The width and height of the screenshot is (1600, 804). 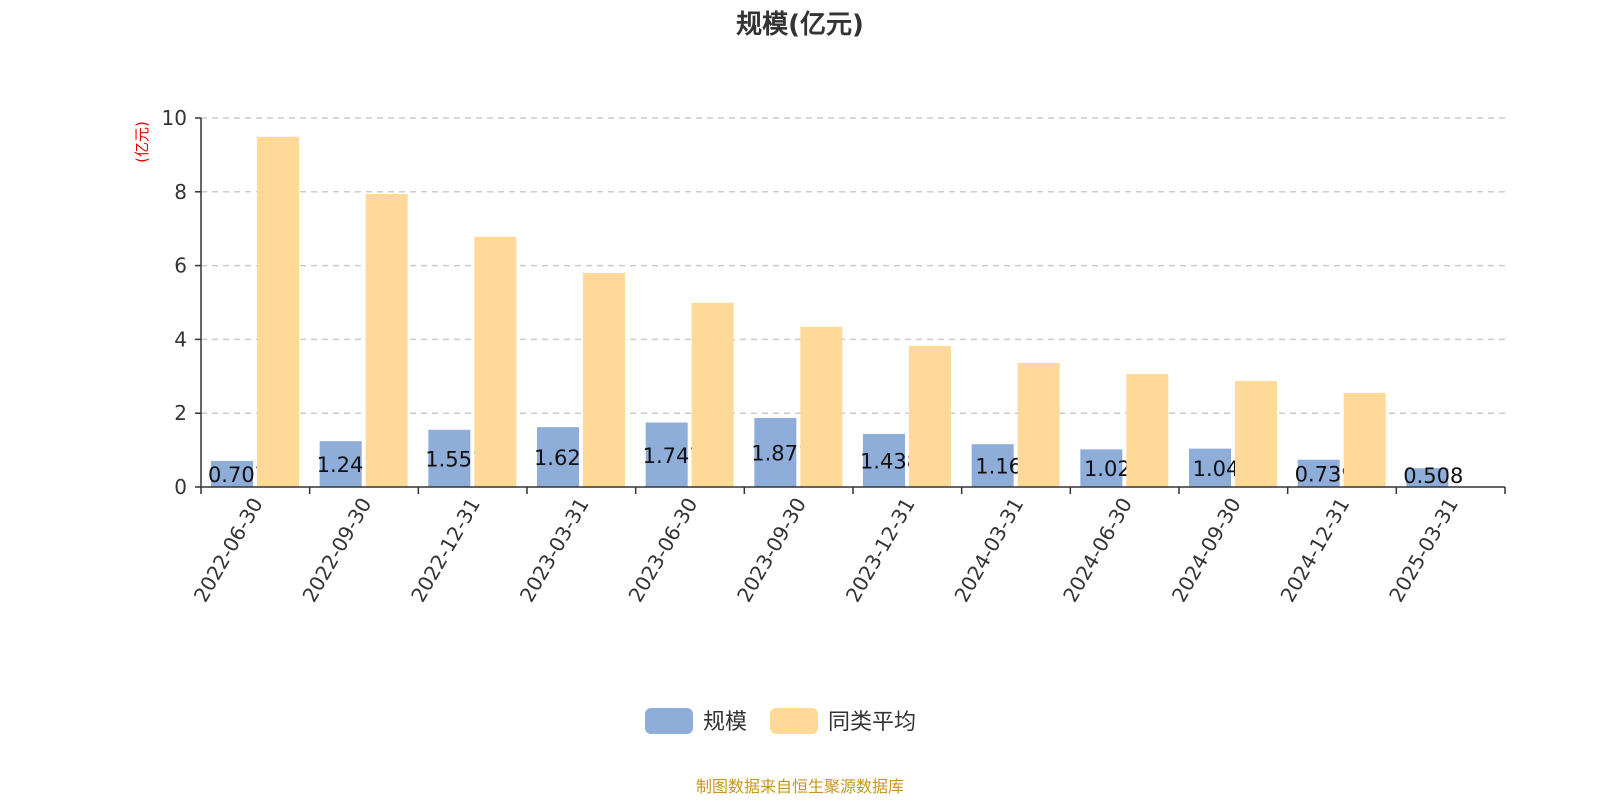 I want to click on bar-2023-12-31-scale, so click(x=884, y=460).